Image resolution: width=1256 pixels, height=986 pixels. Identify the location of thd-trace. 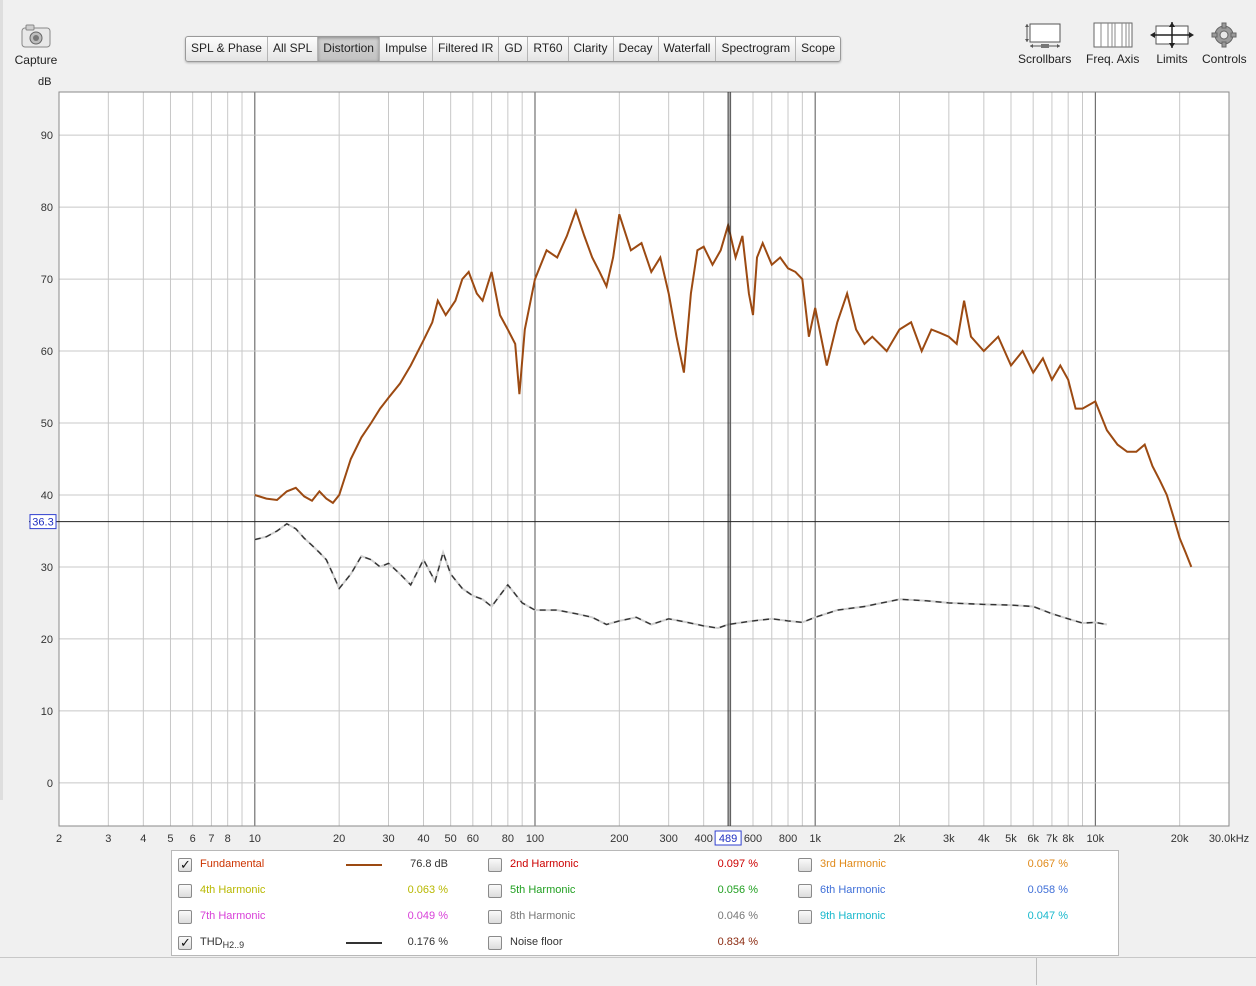
(681, 575).